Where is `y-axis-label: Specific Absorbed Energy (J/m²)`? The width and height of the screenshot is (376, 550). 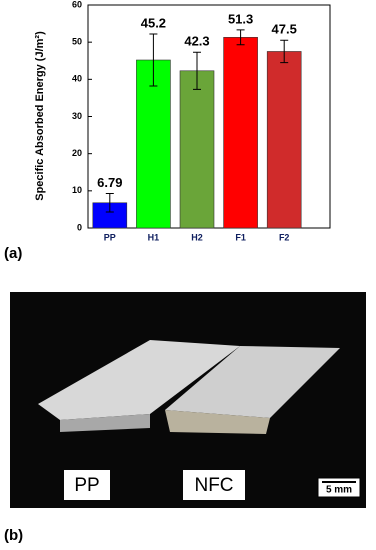
y-axis-label: Specific Absorbed Energy (J/m²) is located at coordinates (40, 116).